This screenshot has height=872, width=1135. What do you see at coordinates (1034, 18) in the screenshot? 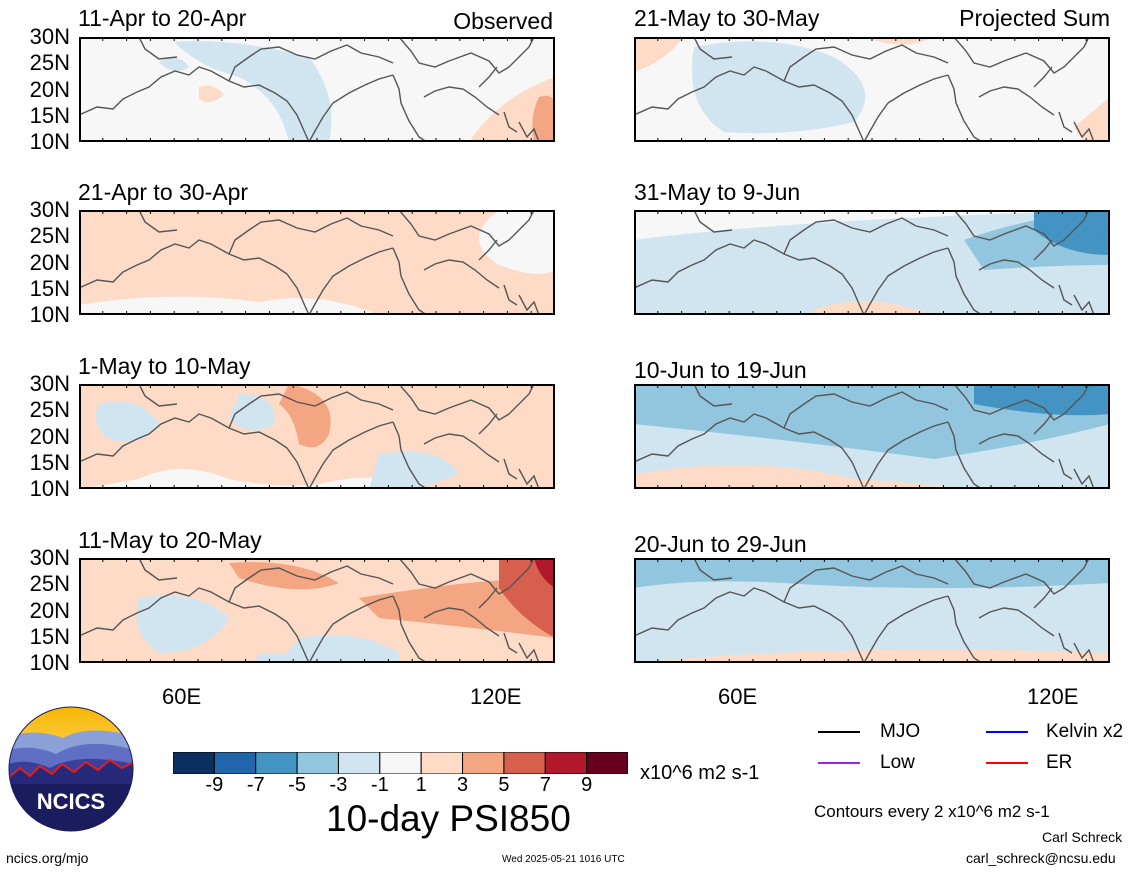
I see `panel-corner-projected: Projected Sum` at bounding box center [1034, 18].